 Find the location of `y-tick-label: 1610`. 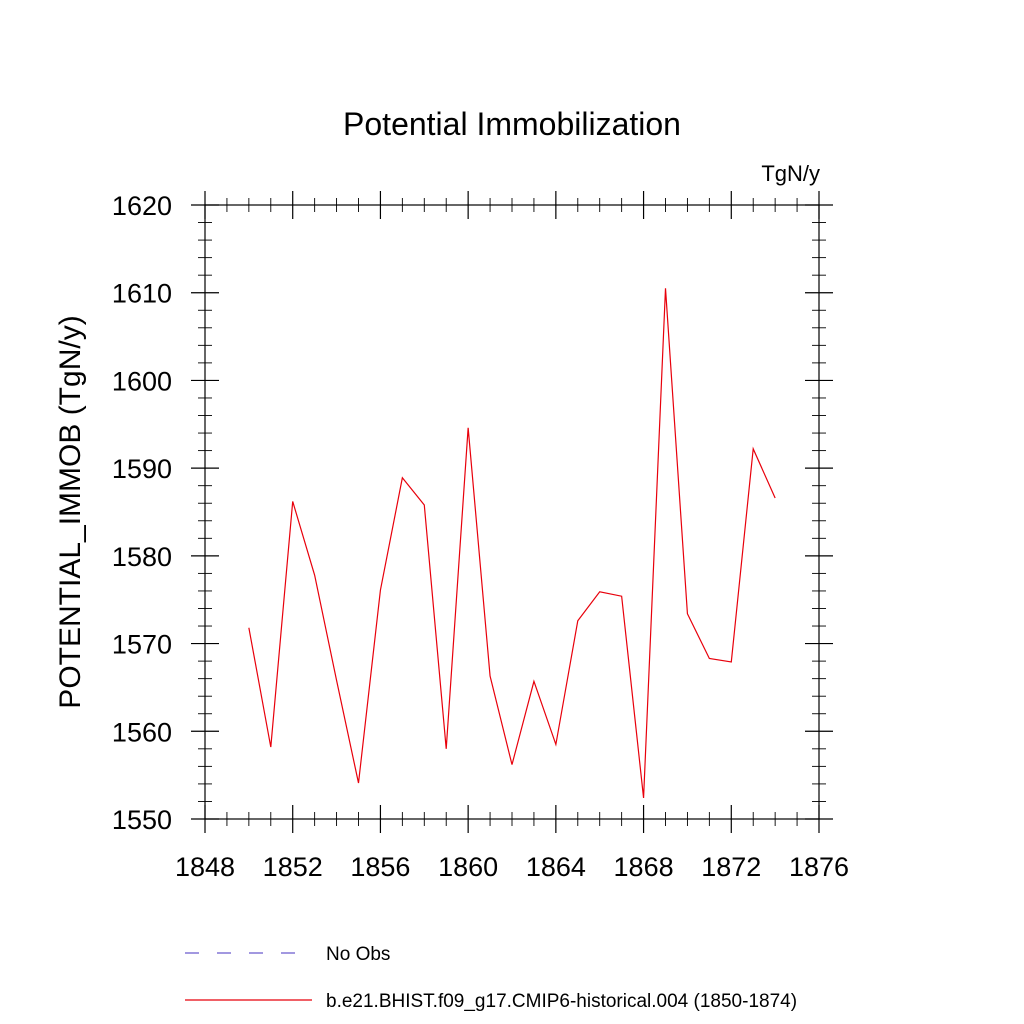

y-tick-label: 1610 is located at coordinates (142, 294).